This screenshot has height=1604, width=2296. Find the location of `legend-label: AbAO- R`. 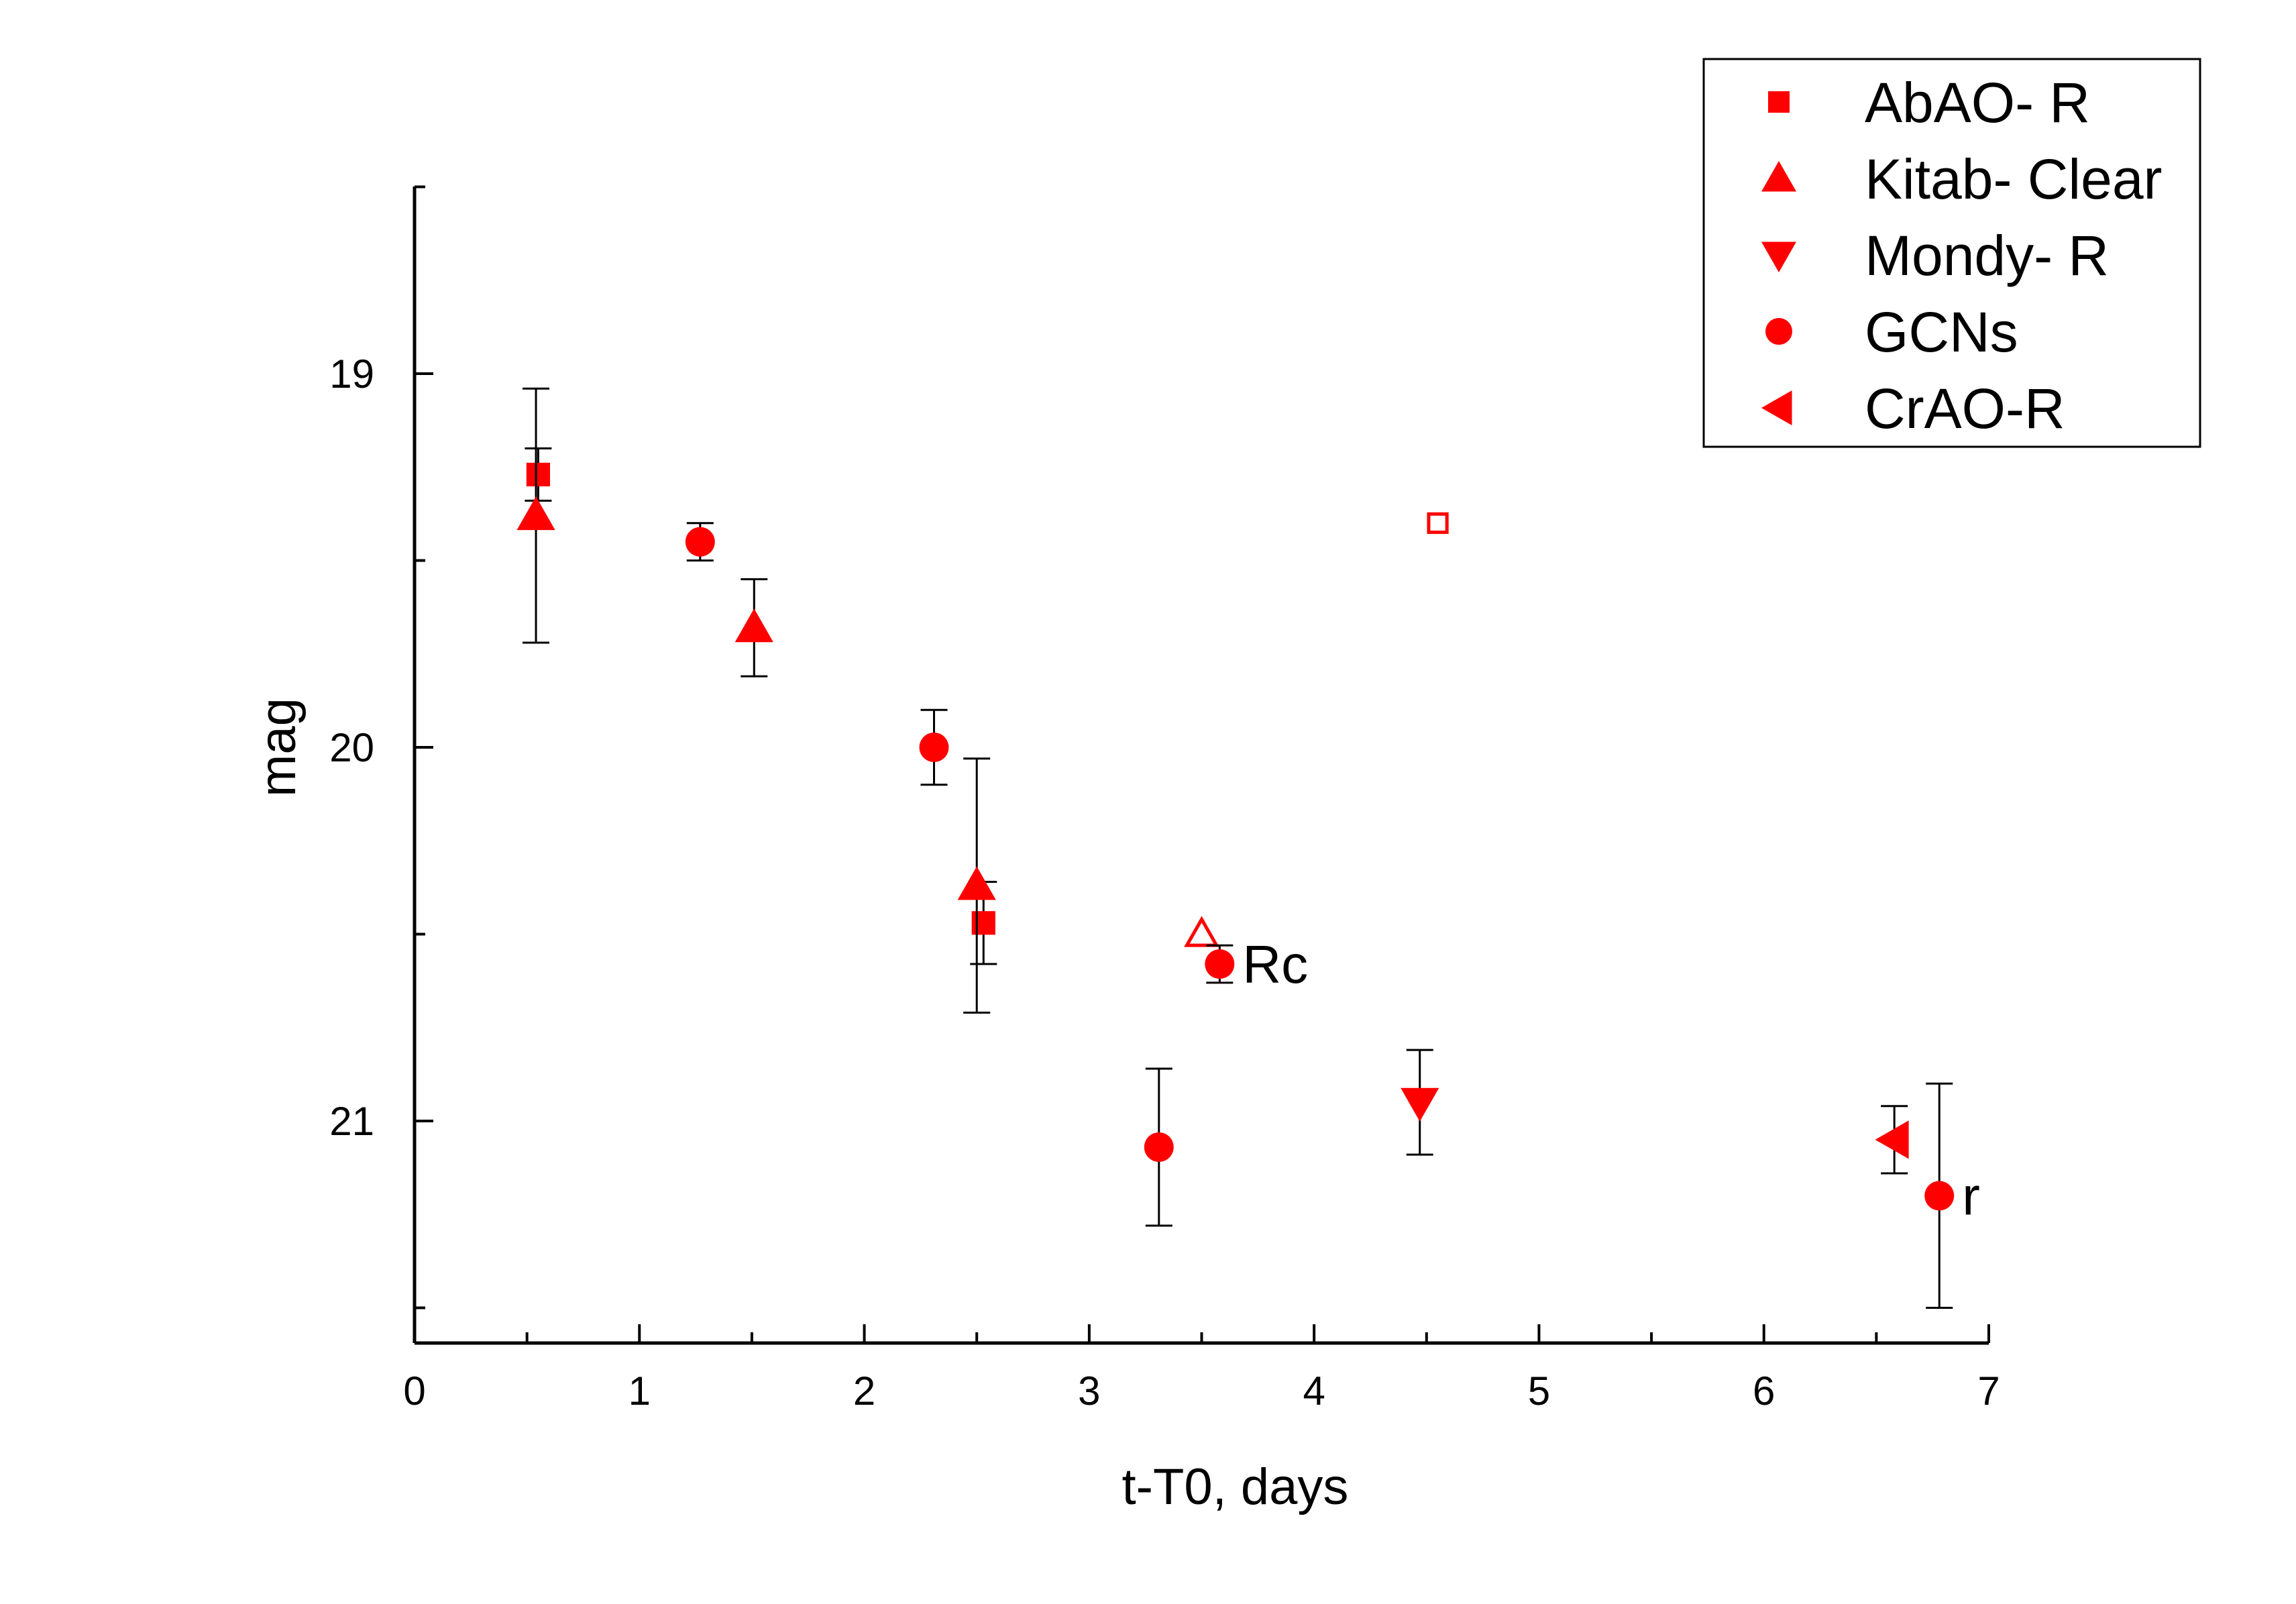

legend-label: AbAO- R is located at coordinates (1977, 103).